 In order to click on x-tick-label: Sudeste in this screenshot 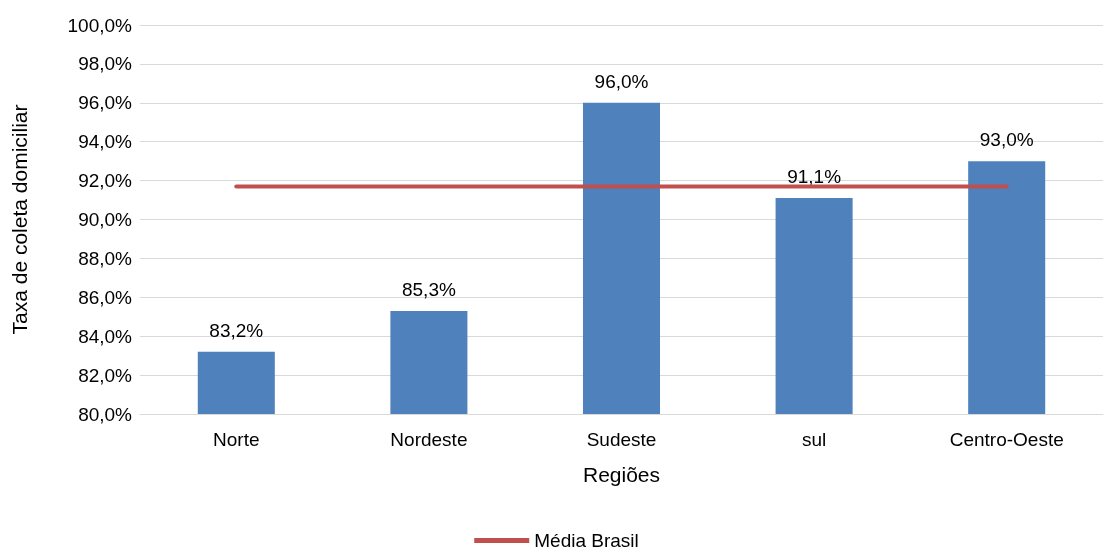, I will do `click(621, 439)`.